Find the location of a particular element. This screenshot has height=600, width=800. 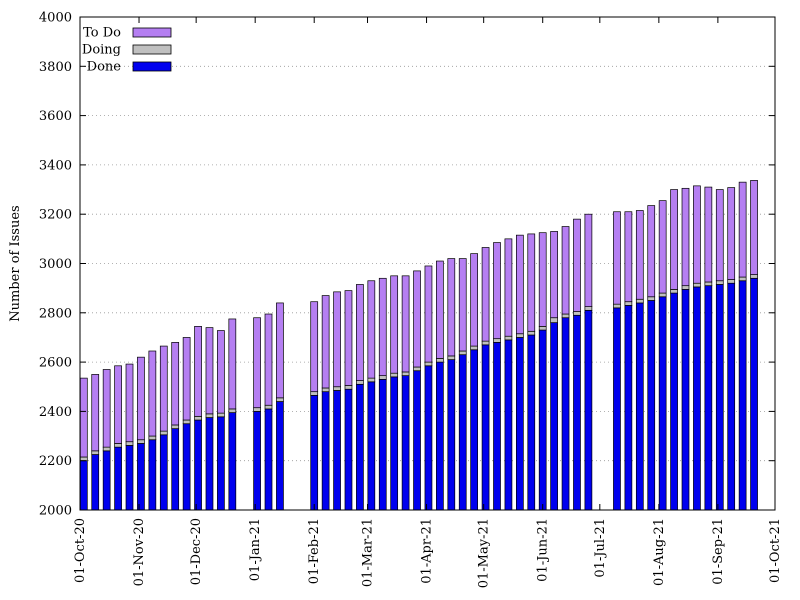

legend-label: To Do is located at coordinates (102, 33).